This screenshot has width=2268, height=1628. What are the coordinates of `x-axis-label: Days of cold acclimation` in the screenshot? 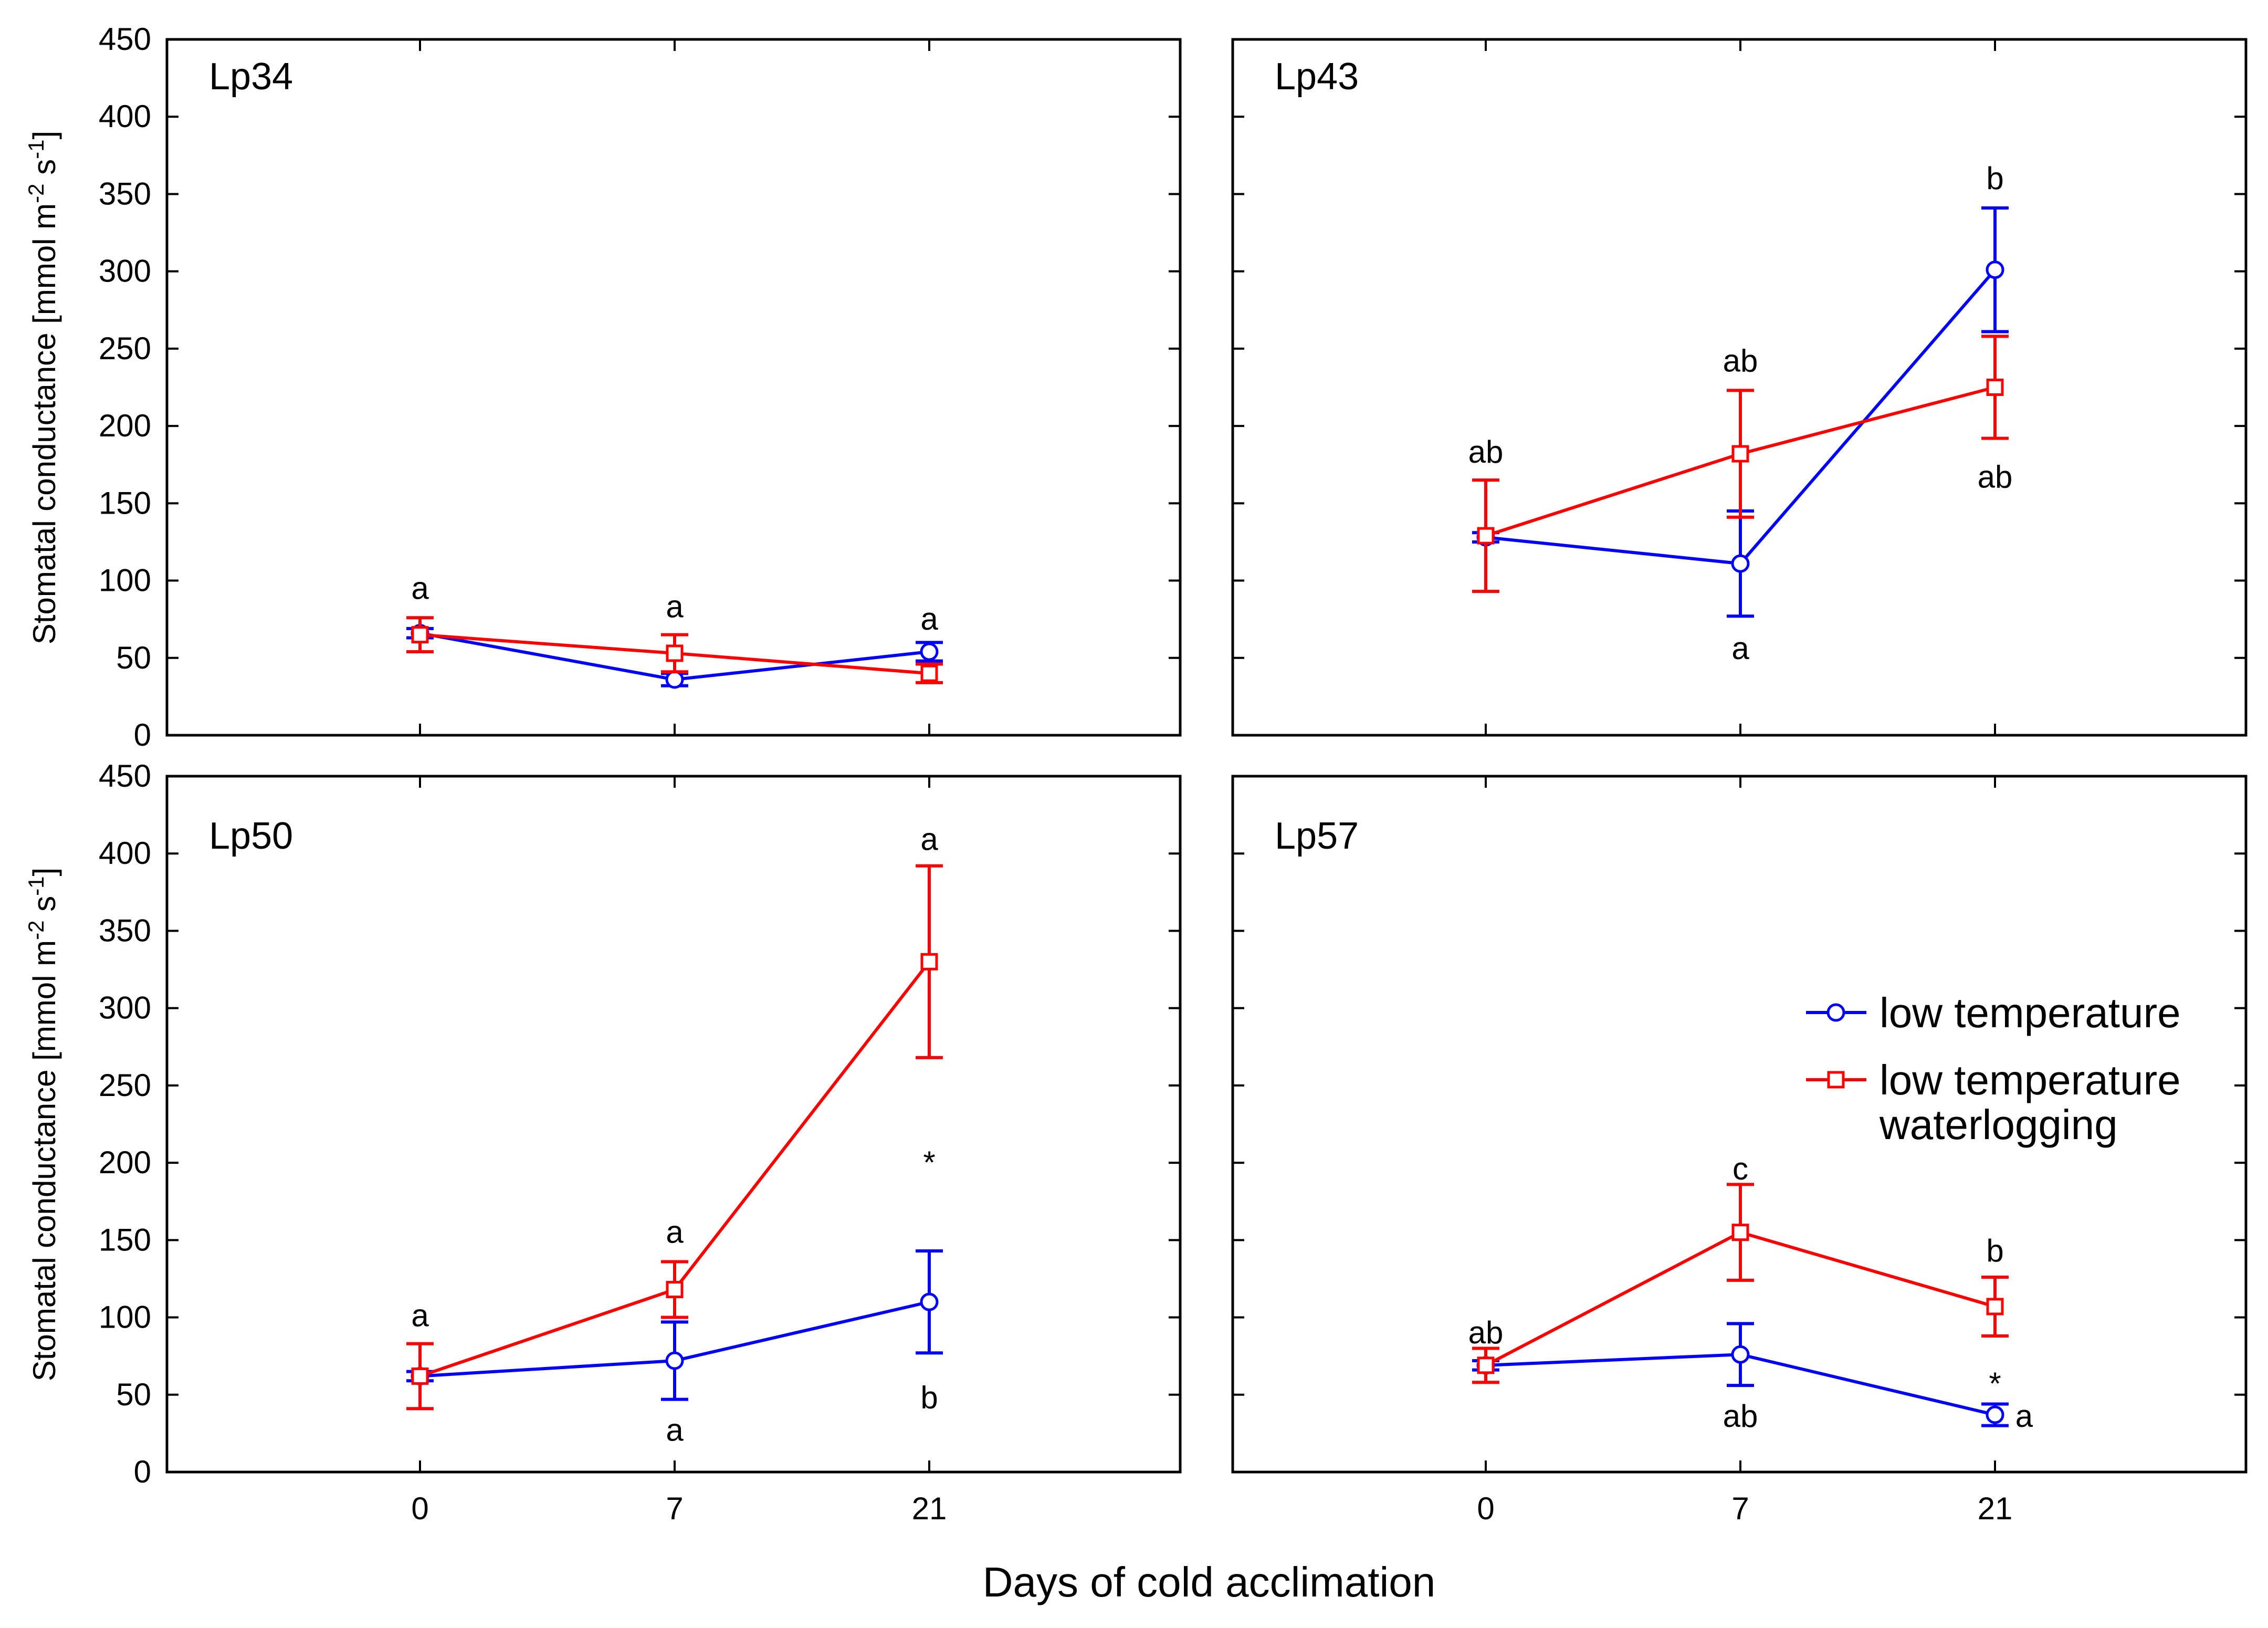 It's located at (1209, 1582).